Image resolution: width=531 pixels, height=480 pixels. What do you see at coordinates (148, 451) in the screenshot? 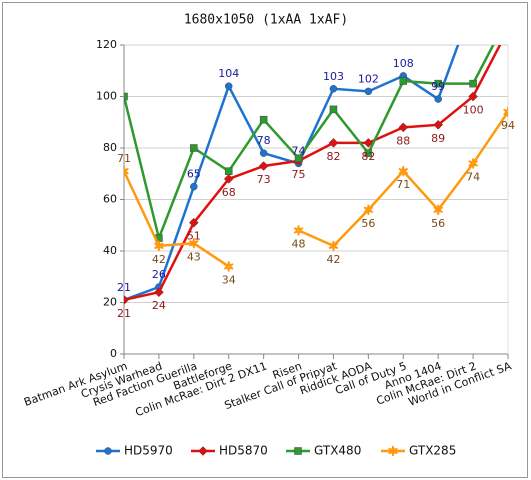
I see `legend-label: HD5970` at bounding box center [148, 451].